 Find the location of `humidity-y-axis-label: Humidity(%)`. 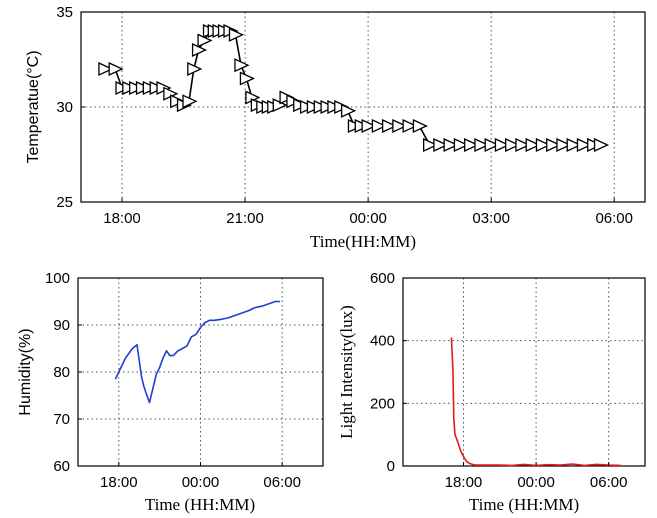

humidity-y-axis-label: Humidity(%) is located at coordinates (25, 371).